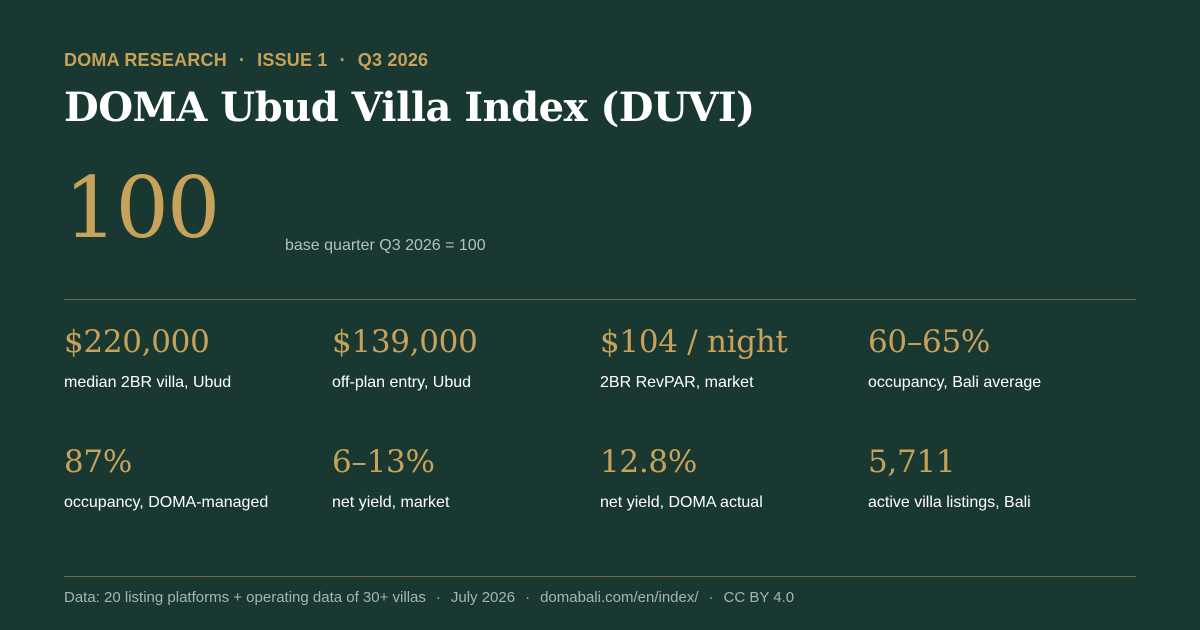 This screenshot has width=1200, height=630. What do you see at coordinates (648, 462) in the screenshot?
I see `stat-value: 12.8%` at bounding box center [648, 462].